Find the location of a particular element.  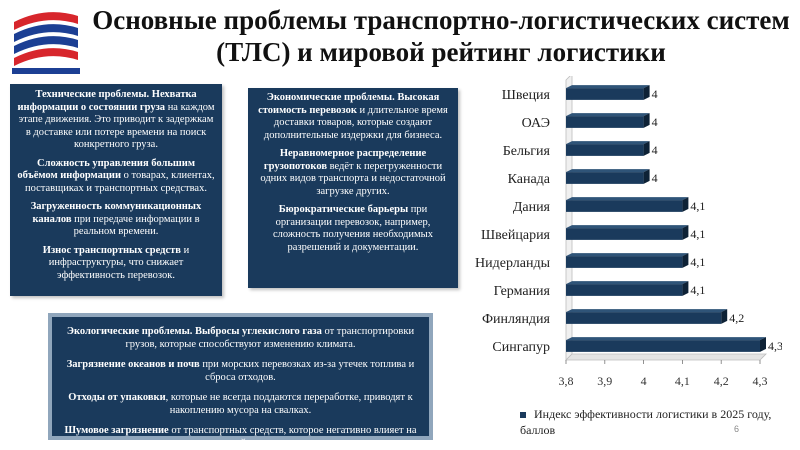

x-tick-label: 4,1 is located at coordinates (682, 381).